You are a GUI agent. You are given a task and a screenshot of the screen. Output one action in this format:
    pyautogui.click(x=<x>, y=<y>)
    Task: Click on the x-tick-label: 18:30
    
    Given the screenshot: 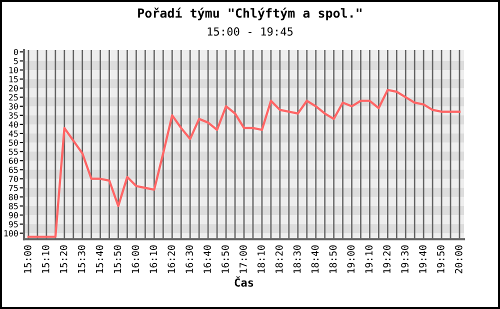 What is the action you would take?
    pyautogui.click(x=297, y=259)
    